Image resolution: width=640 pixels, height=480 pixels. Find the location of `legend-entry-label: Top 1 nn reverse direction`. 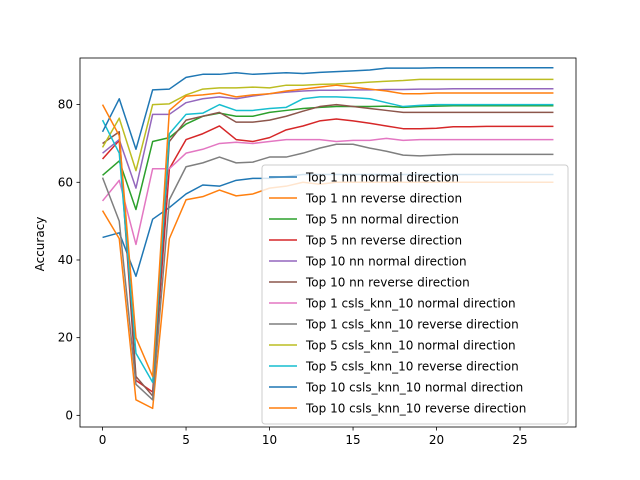

legend-entry-label: Top 1 nn reverse direction is located at coordinates (383, 199).